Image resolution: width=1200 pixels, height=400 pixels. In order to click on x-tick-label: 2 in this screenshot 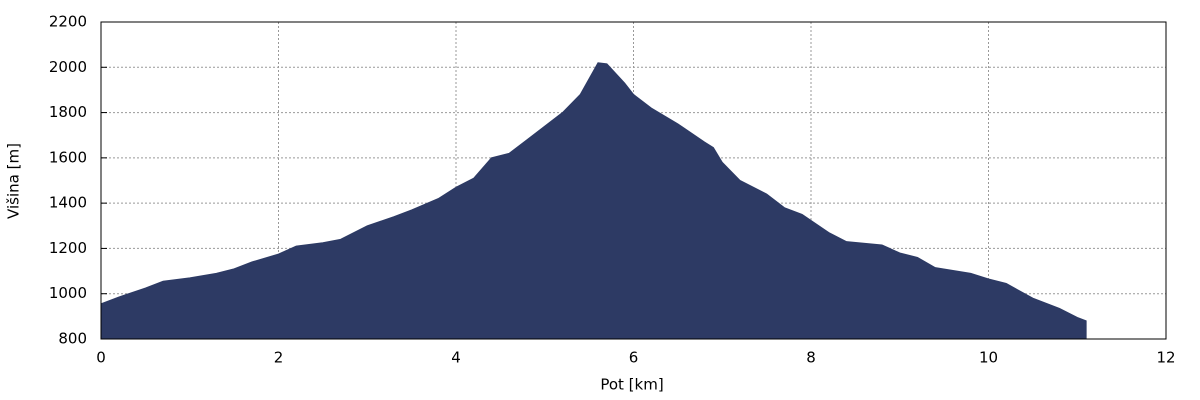, I will do `click(279, 358)`.